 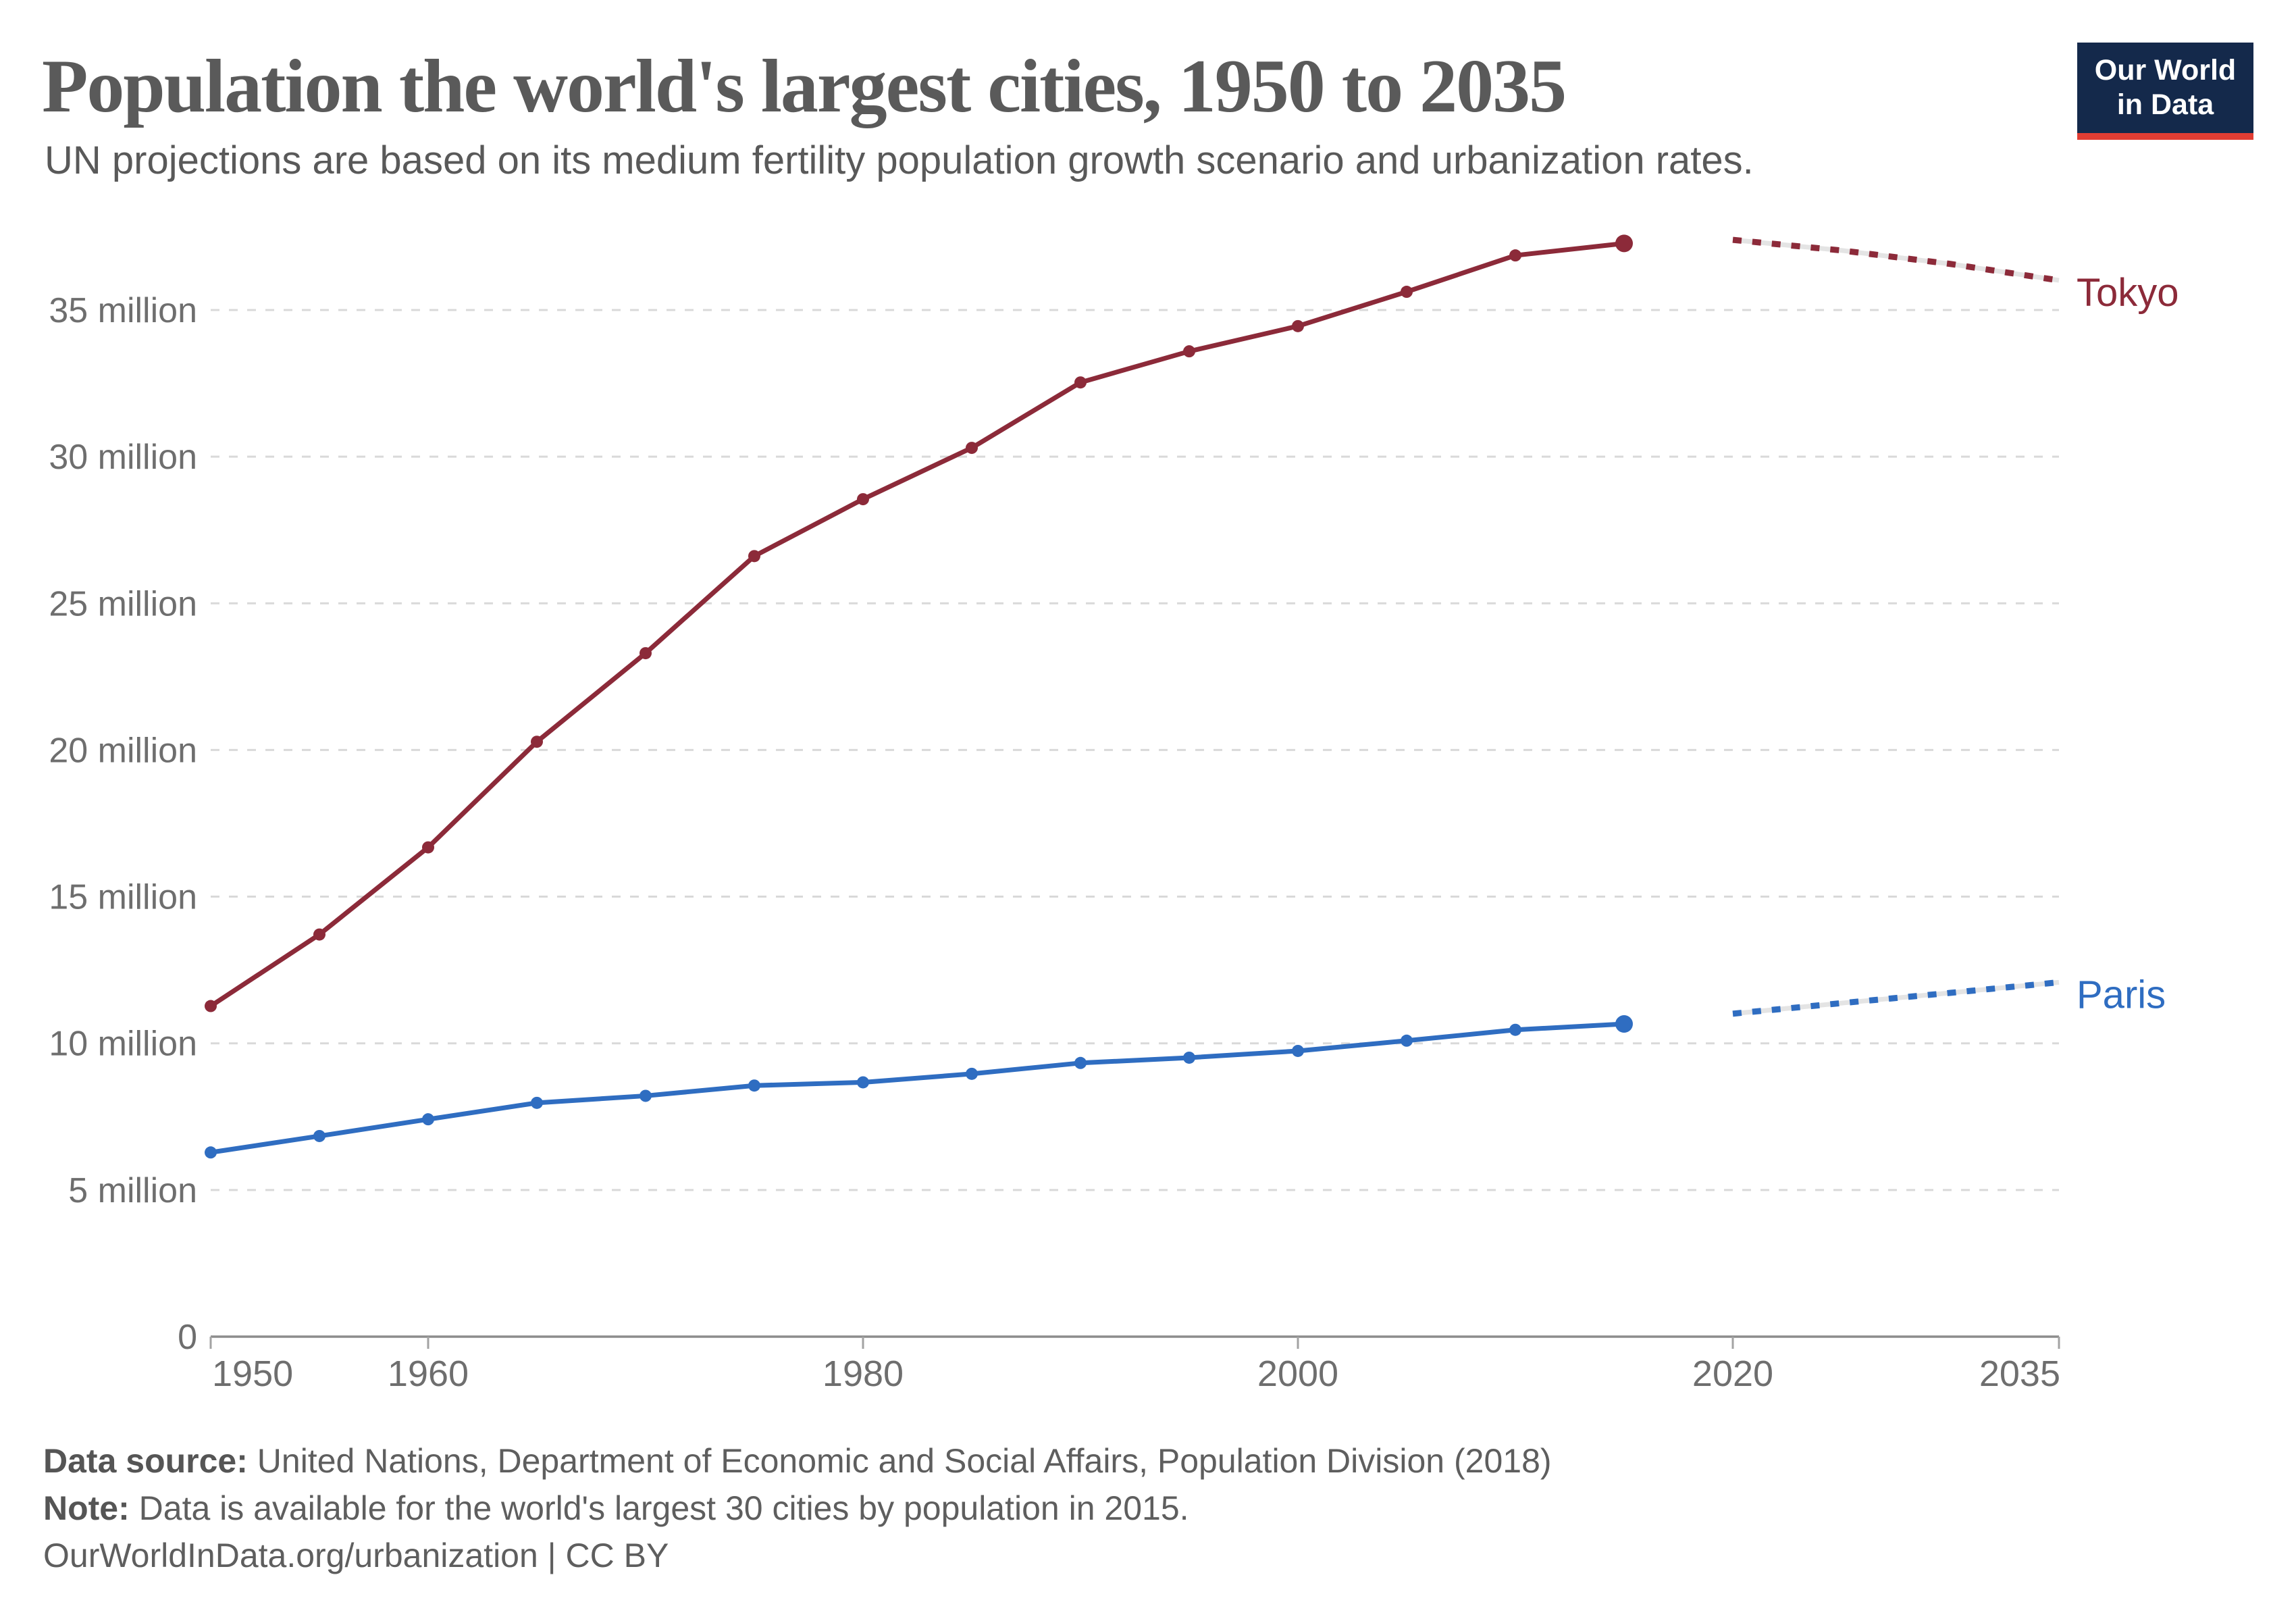 I want to click on y-tick-label-25: 25 million, so click(x=123, y=603).